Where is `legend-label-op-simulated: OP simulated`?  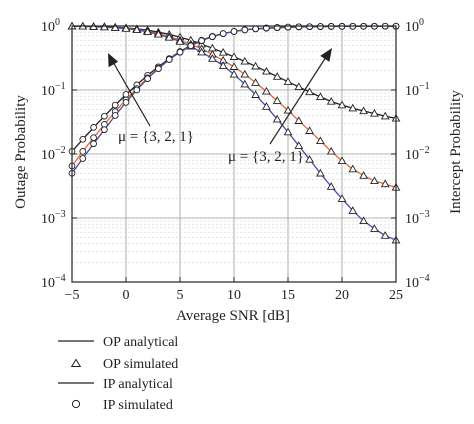
legend-label-op-simulated: OP simulated is located at coordinates (140, 364).